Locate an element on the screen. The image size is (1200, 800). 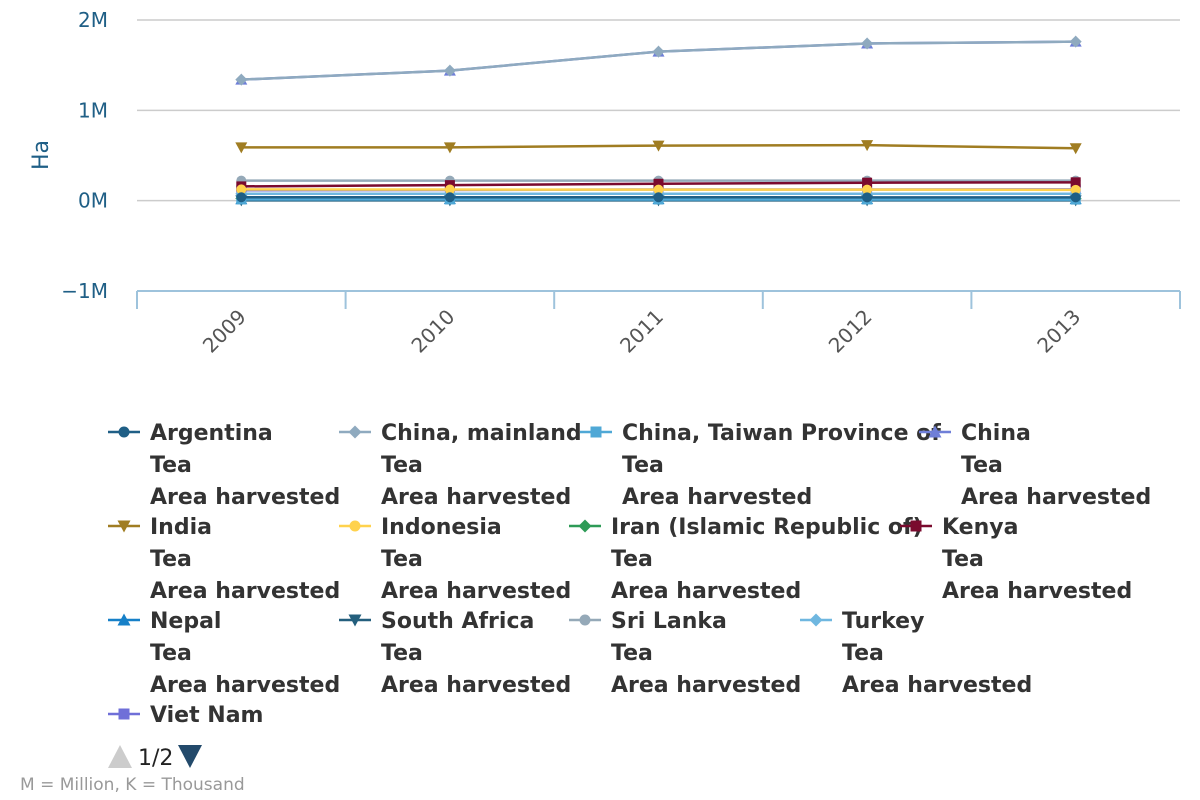
series-argentina is located at coordinates (658, 197).